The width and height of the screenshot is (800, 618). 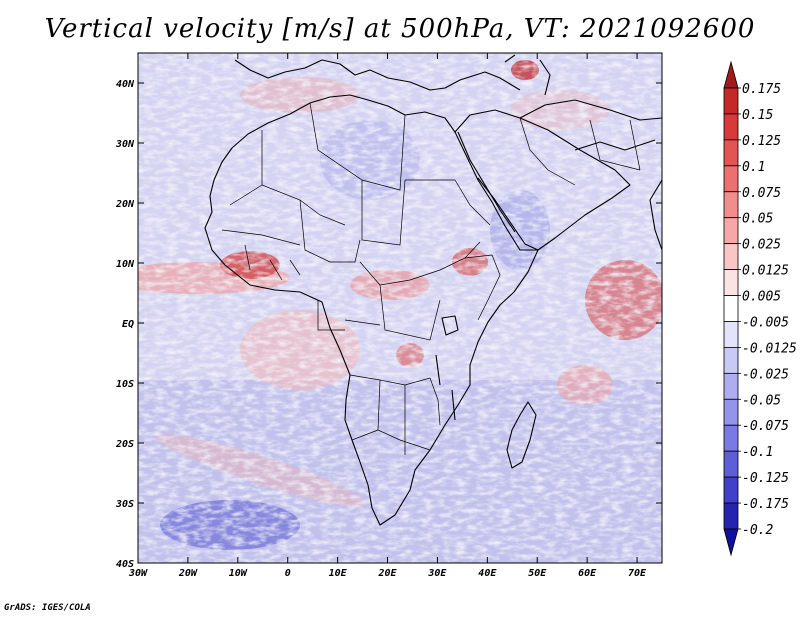 I want to click on colorbar-label: -0.175, so click(x=765, y=504).